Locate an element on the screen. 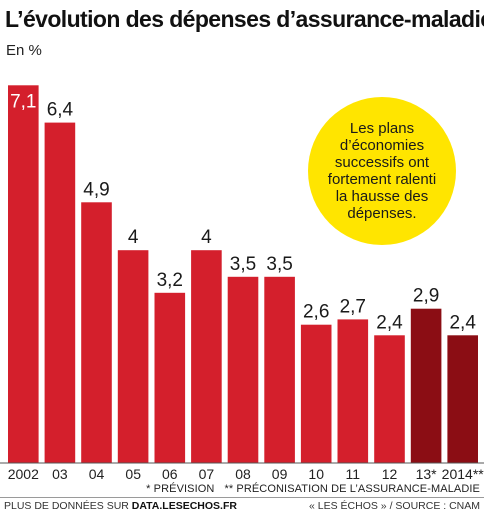 Image resolution: width=484 pixels, height=517 pixels. tick-label-5: 07 is located at coordinates (207, 474).